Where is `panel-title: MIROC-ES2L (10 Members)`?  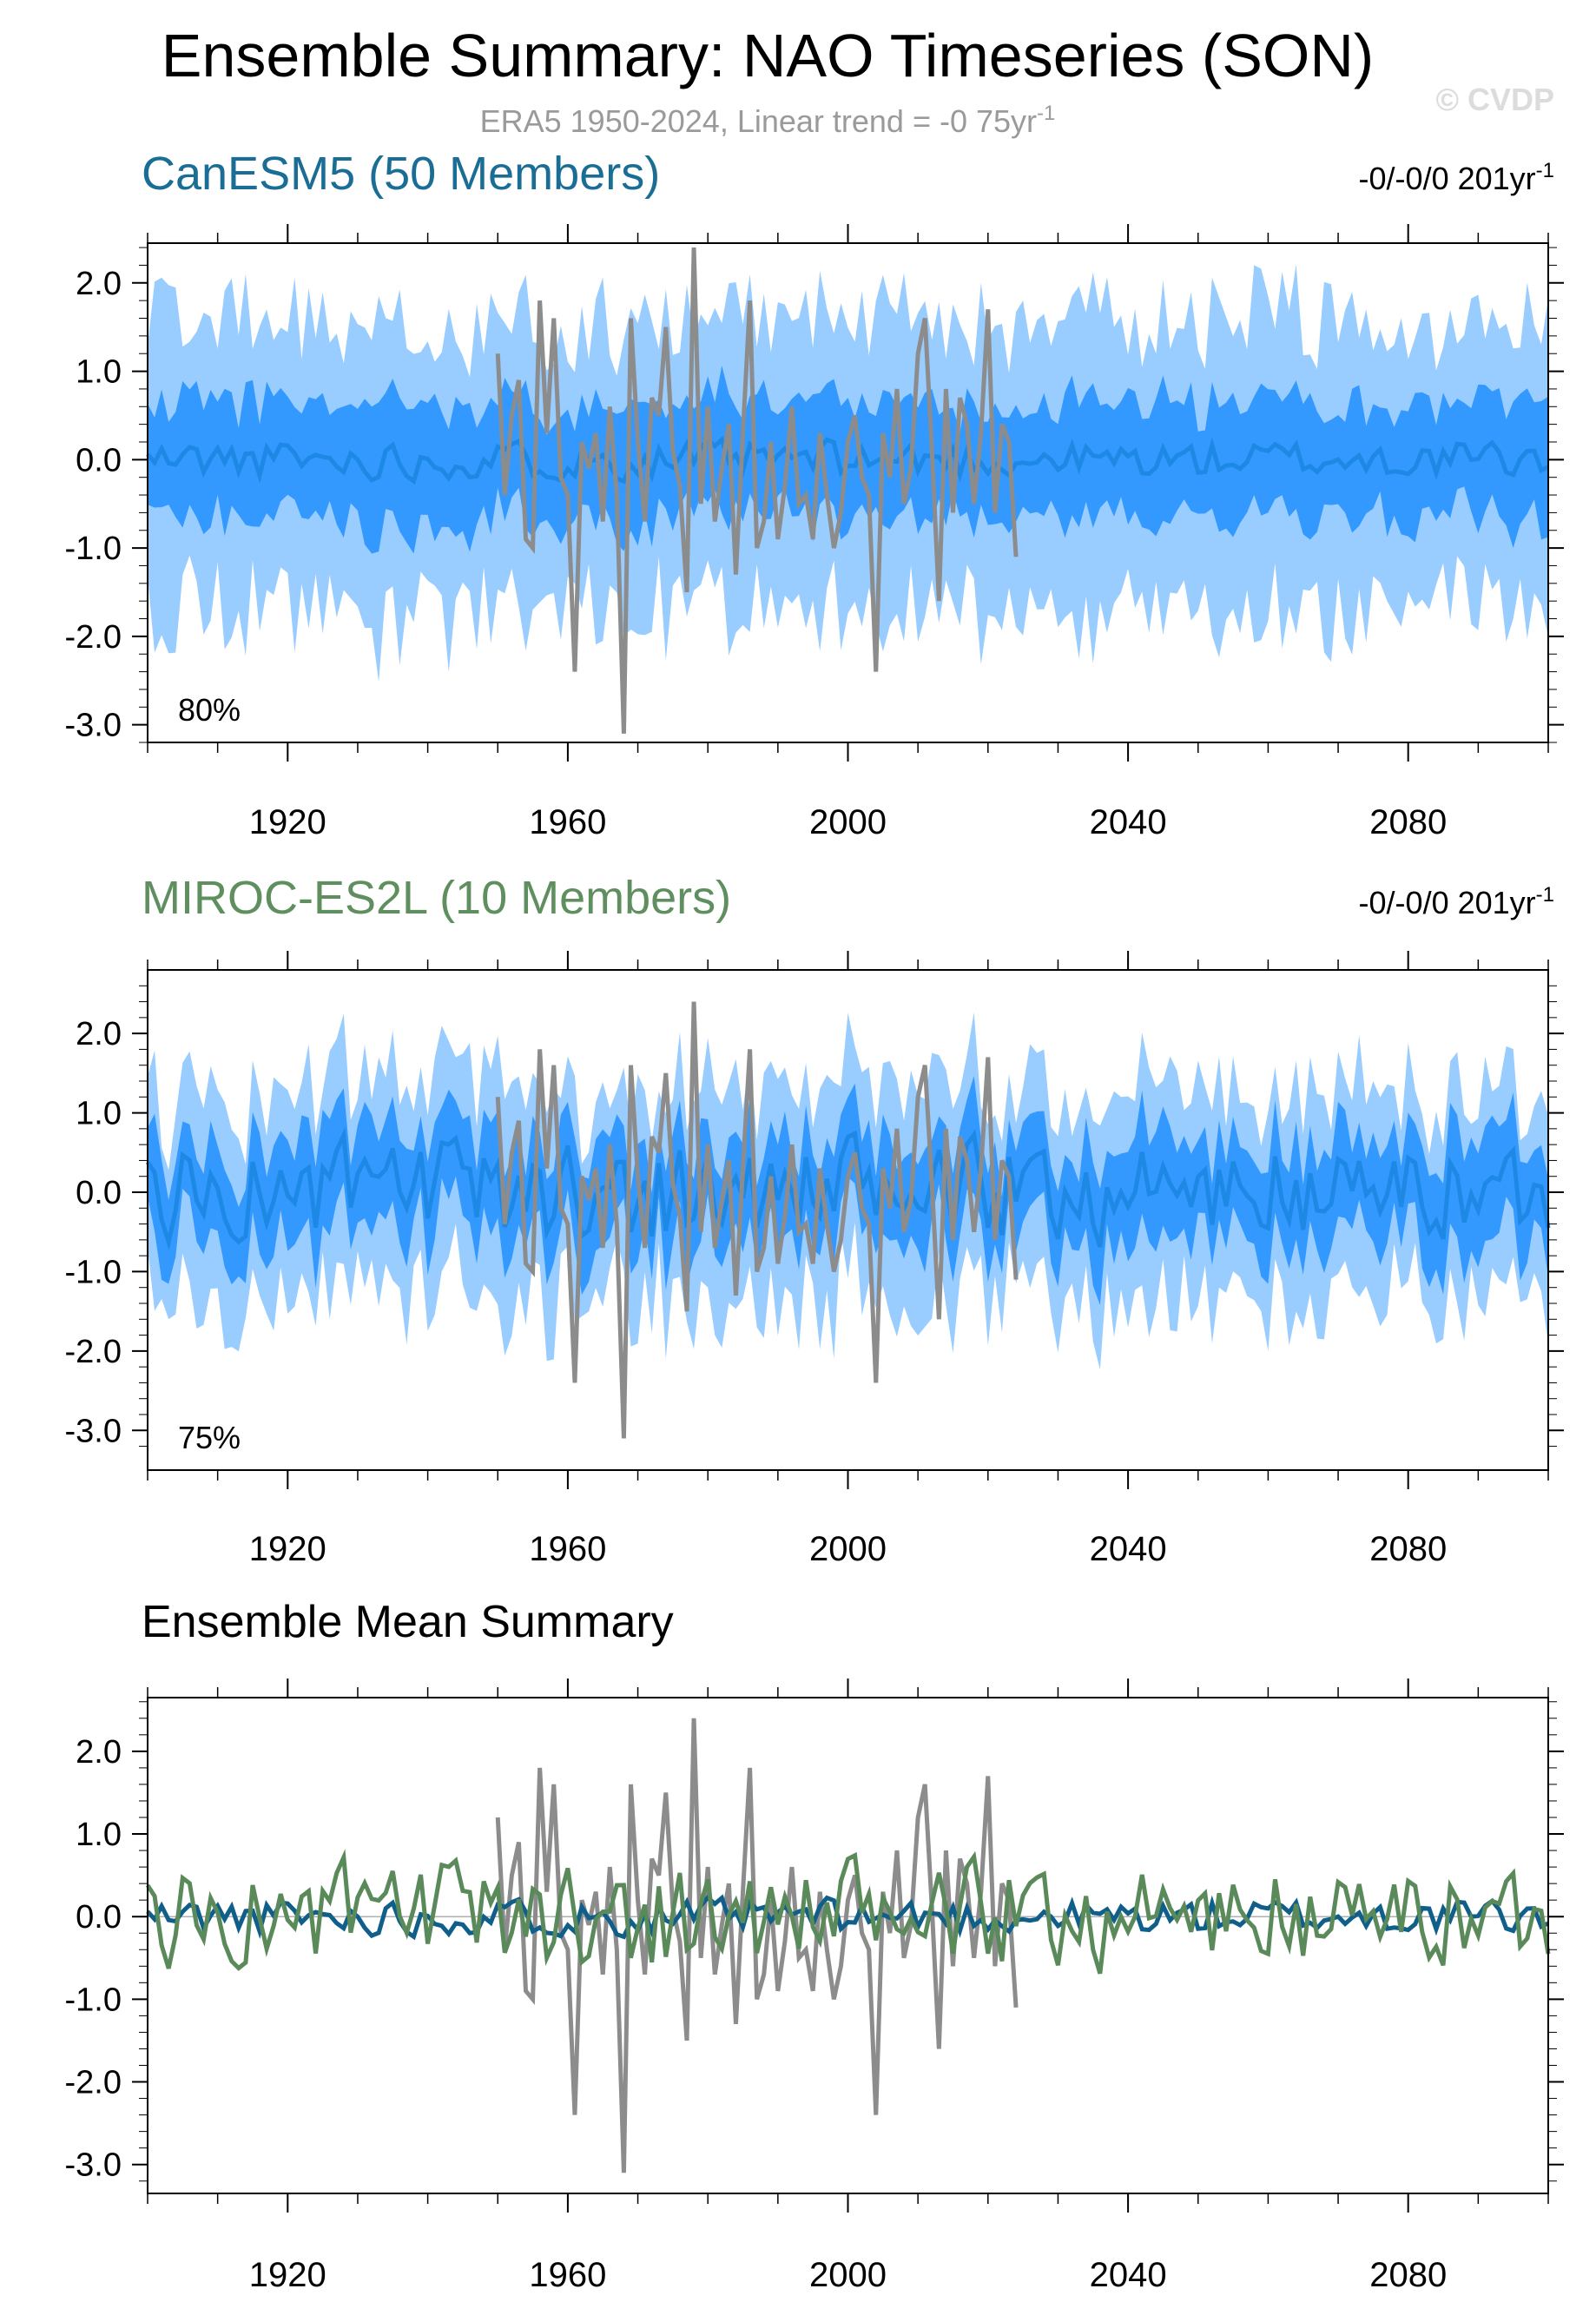
panel-title: MIROC-ES2L (10 Members) is located at coordinates (436, 898).